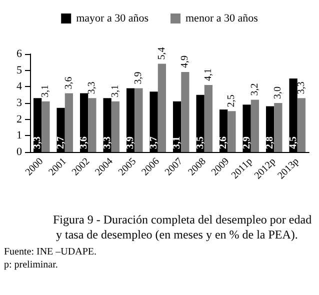 This screenshot has width=319, height=295. What do you see at coordinates (50, 252) in the screenshot?
I see `source-note: Fuente: INE –UDAPE.` at bounding box center [50, 252].